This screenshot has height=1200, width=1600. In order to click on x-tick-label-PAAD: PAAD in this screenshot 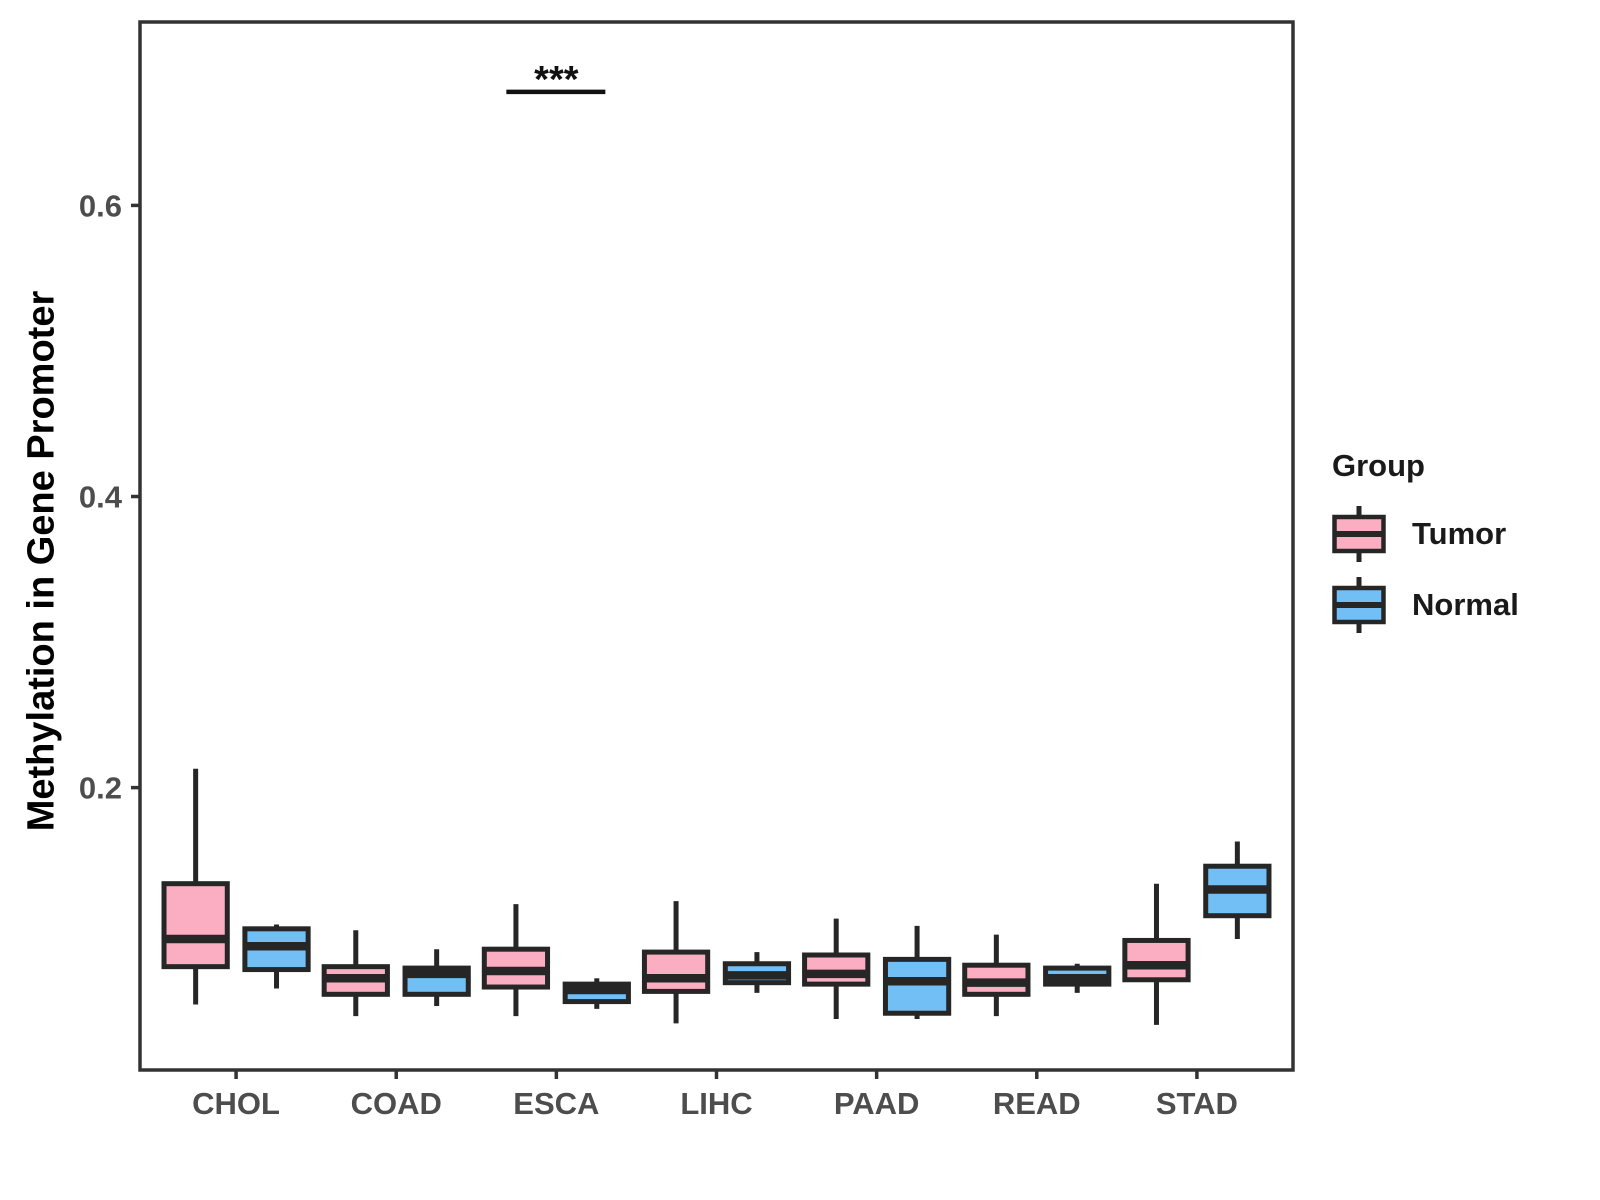, I will do `click(877, 1103)`.